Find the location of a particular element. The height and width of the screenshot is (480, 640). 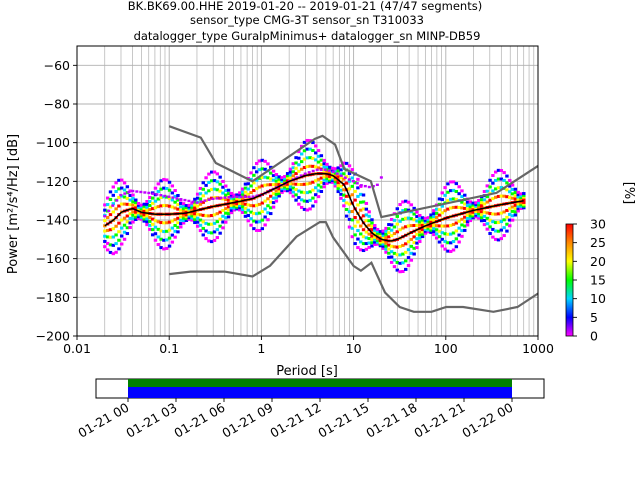

timeline-tick-label: 01-22 00 is located at coordinates (487, 420).